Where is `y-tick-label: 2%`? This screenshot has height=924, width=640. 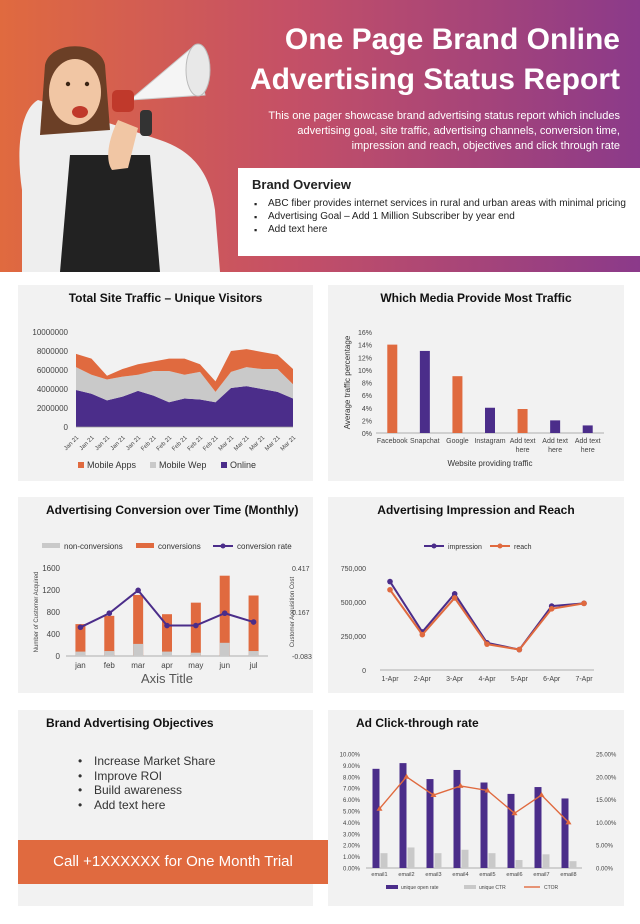 y-tick-label: 2% is located at coordinates (367, 421).